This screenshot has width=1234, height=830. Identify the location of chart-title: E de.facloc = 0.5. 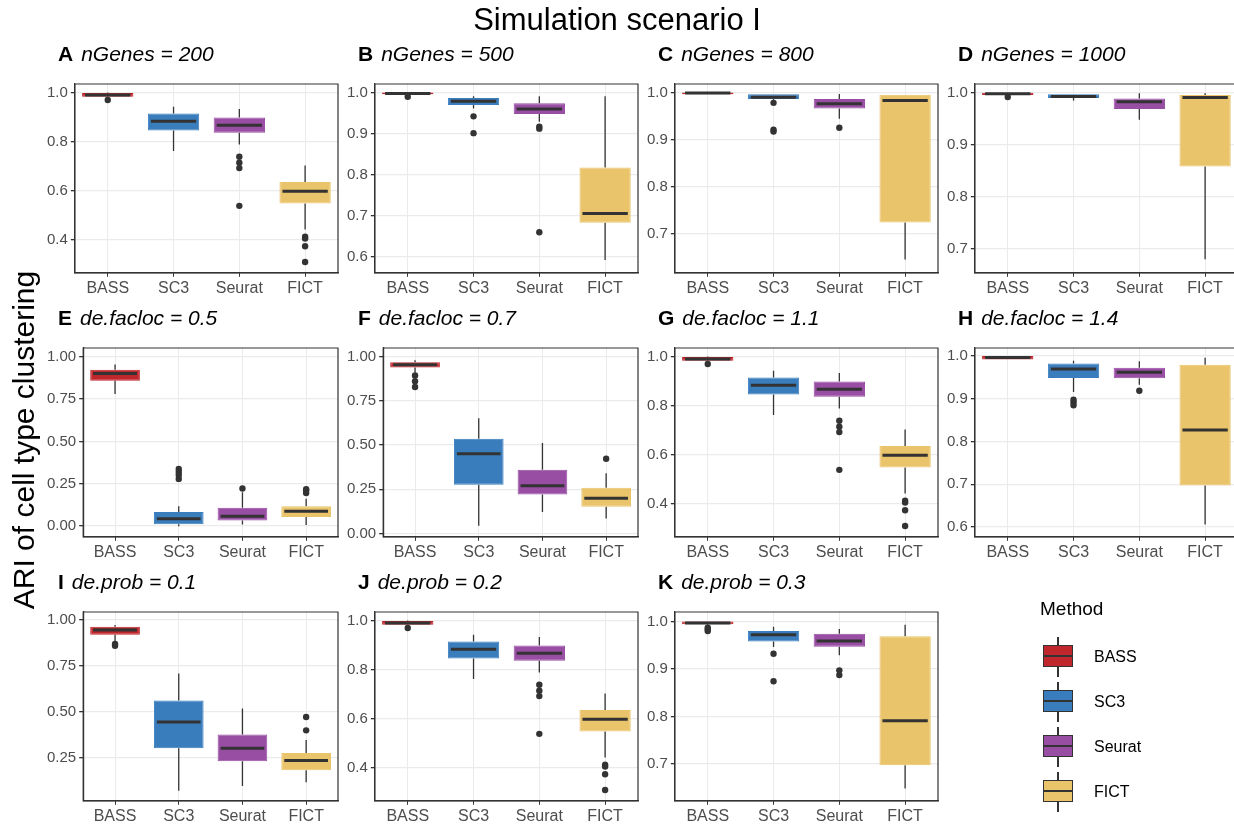
(138, 317).